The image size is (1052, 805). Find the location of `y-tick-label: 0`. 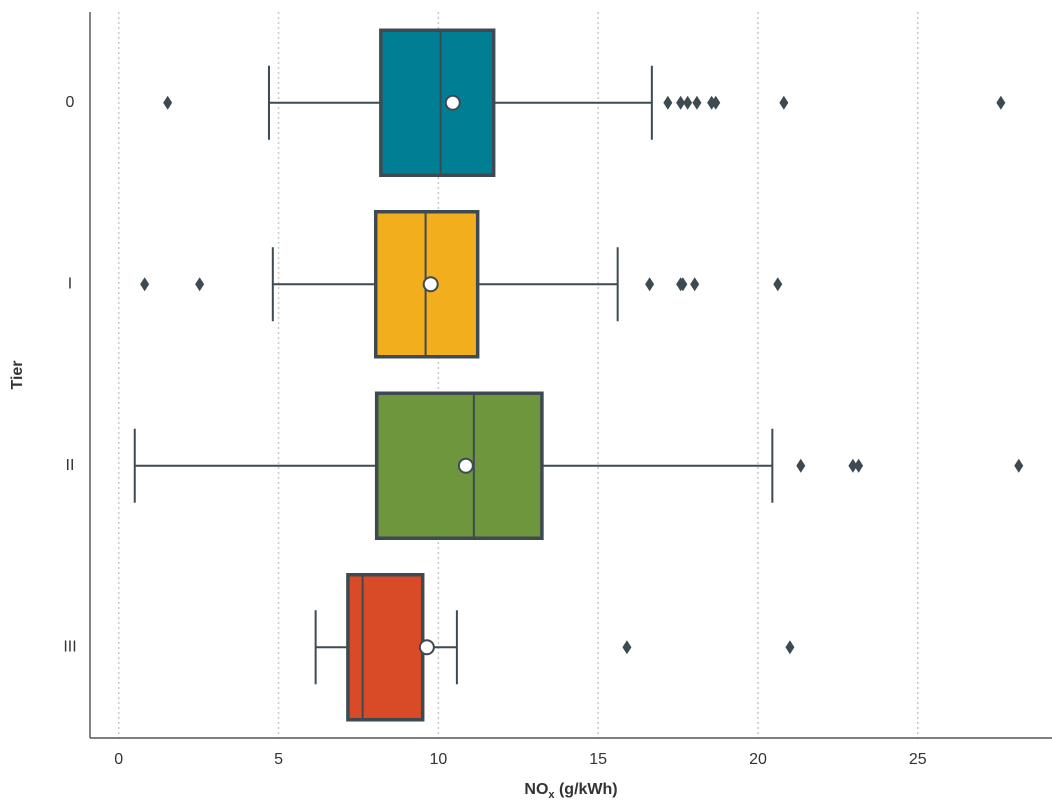

y-tick-label: 0 is located at coordinates (70, 102).